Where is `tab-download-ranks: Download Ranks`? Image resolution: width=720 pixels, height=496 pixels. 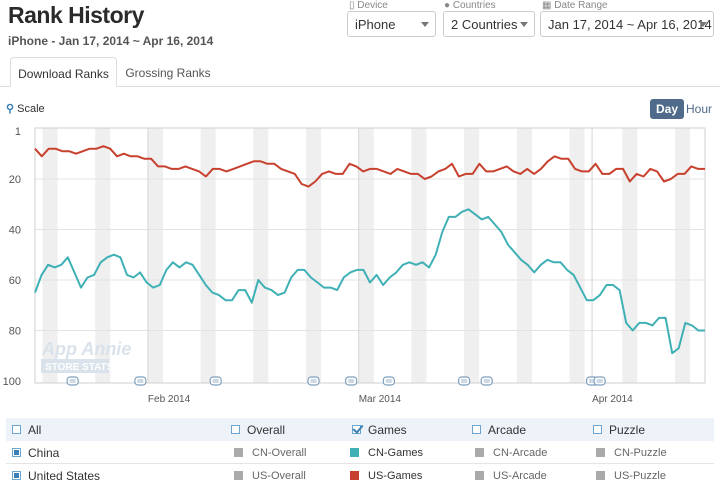 tab-download-ranks: Download Ranks is located at coordinates (63, 72).